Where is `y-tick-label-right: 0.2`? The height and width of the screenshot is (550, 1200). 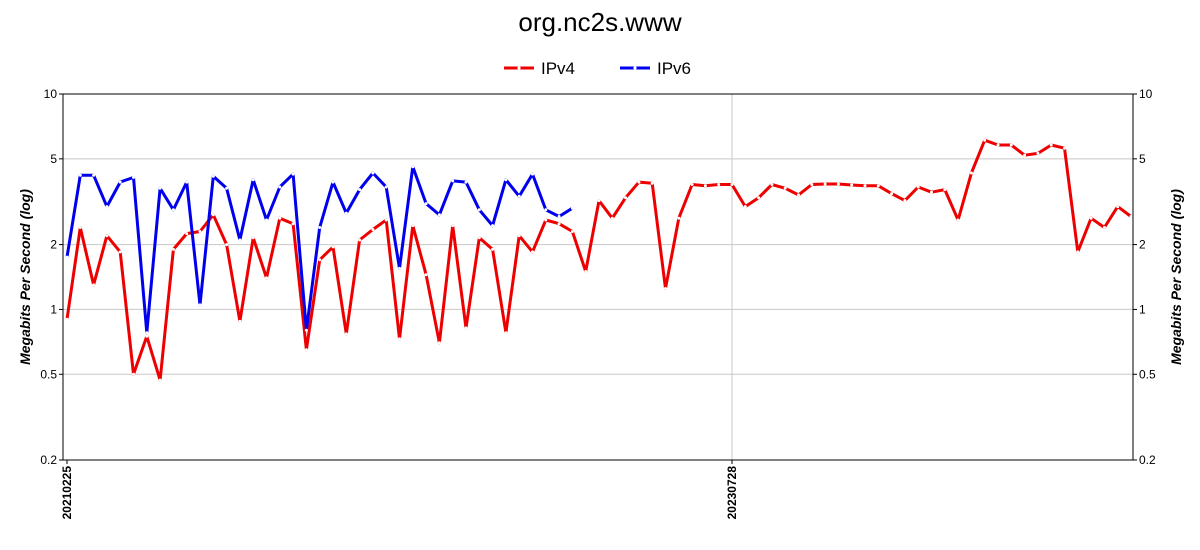
y-tick-label-right: 0.2 is located at coordinates (1147, 460).